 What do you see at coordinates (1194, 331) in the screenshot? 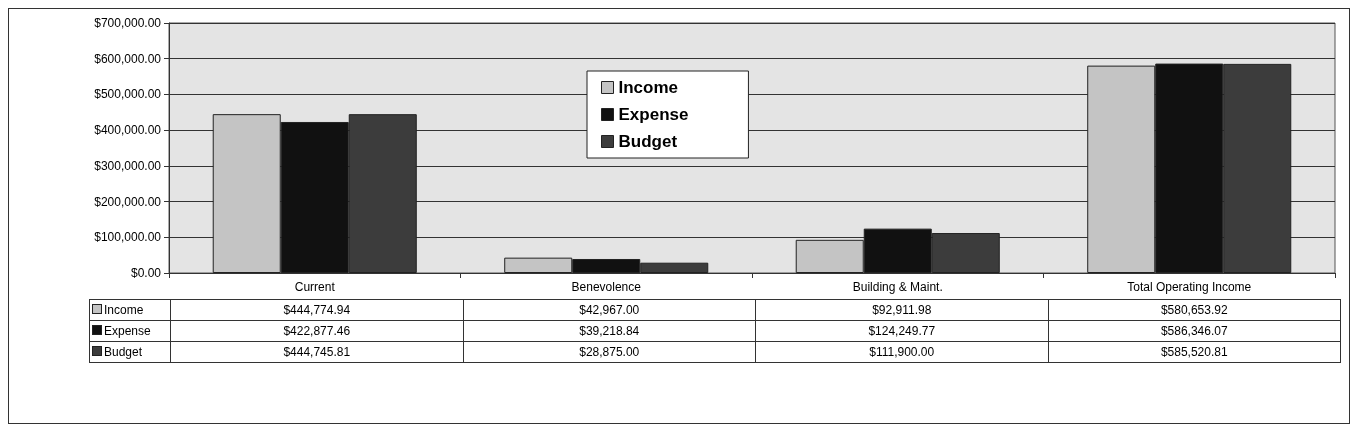
I see `data-label: $586,346.07` at bounding box center [1194, 331].